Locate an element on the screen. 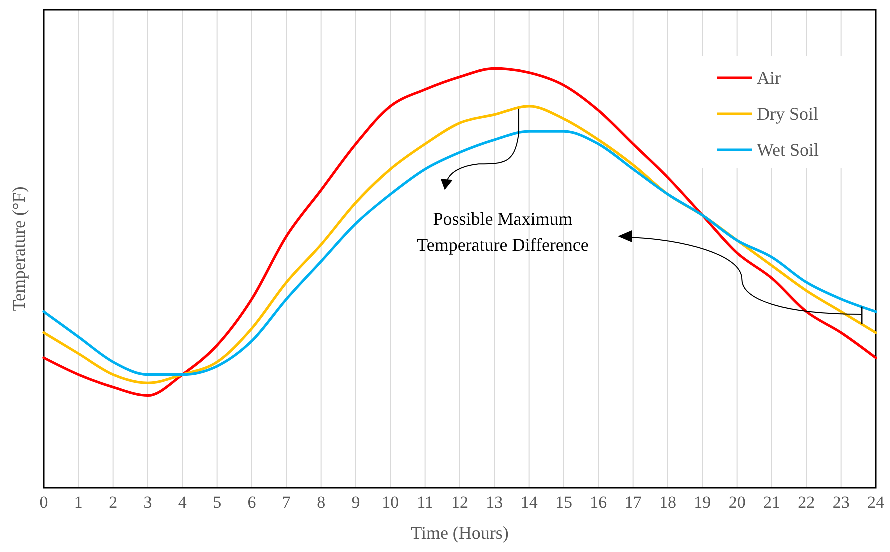  x-tick-label: 20 is located at coordinates (737, 502).